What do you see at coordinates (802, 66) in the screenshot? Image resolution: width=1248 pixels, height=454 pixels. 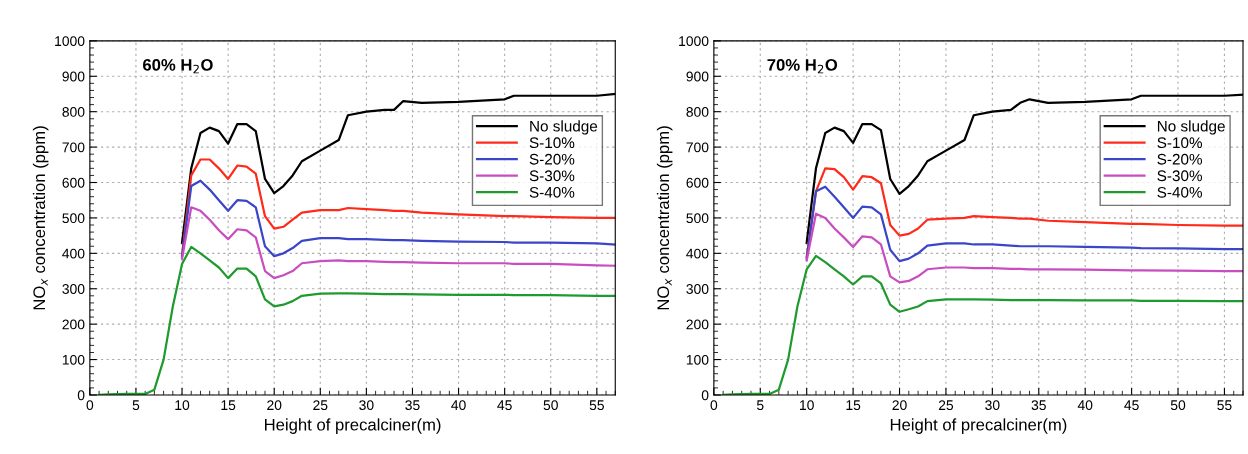 I see `annotation: 70% H$_{2}$O` at bounding box center [802, 66].